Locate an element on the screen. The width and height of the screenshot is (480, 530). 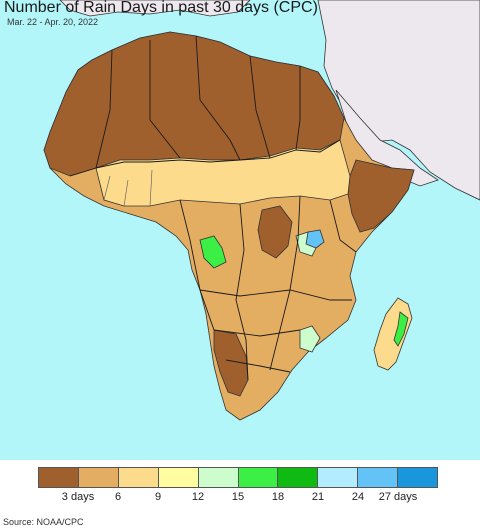
legend-label-7: 21 is located at coordinates (318, 497).